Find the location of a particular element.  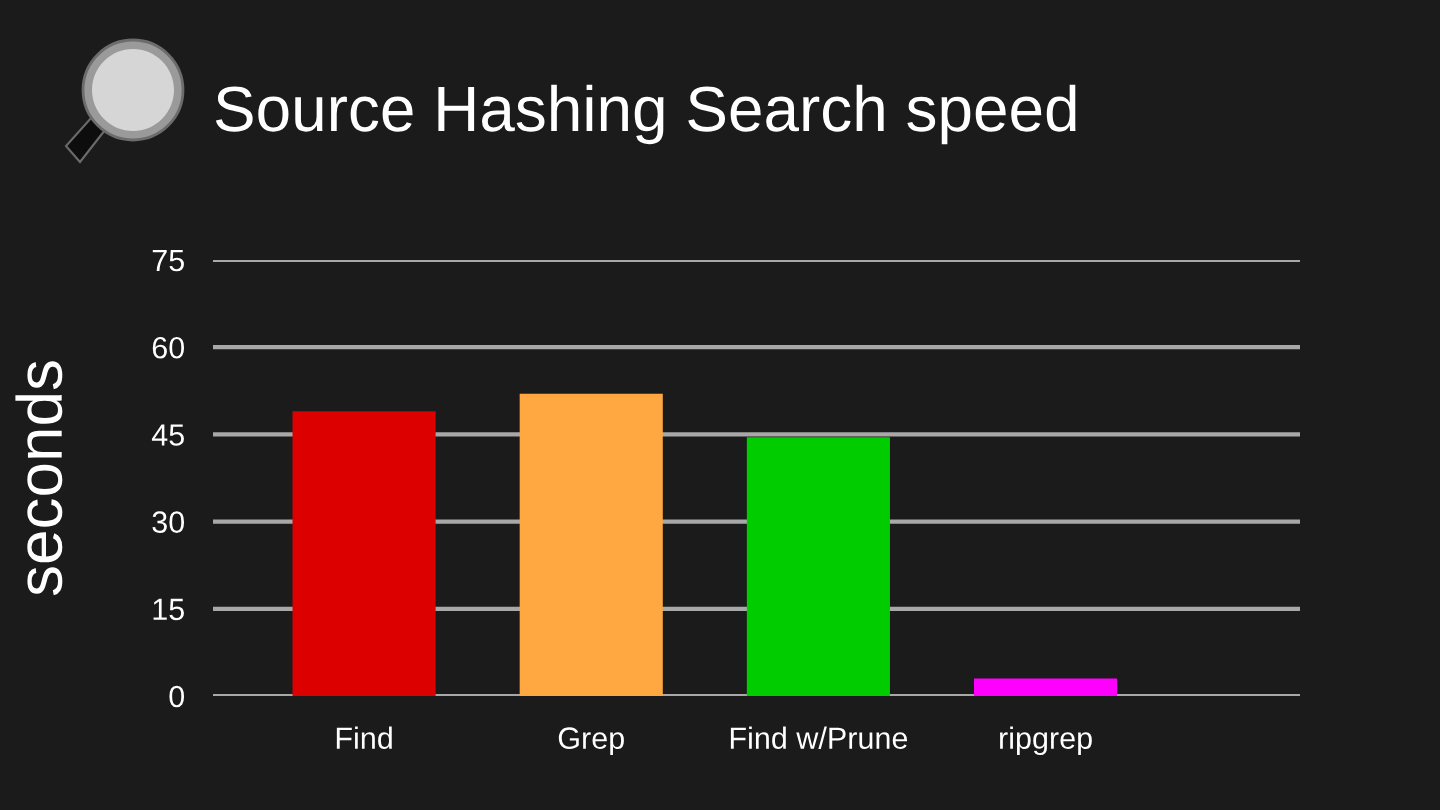

y-axis-title: seconds is located at coordinates (39, 478).